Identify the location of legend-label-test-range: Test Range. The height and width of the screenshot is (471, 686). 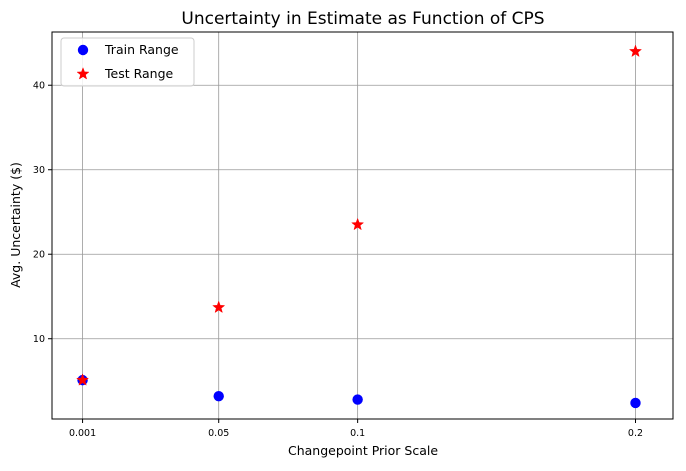
(139, 73).